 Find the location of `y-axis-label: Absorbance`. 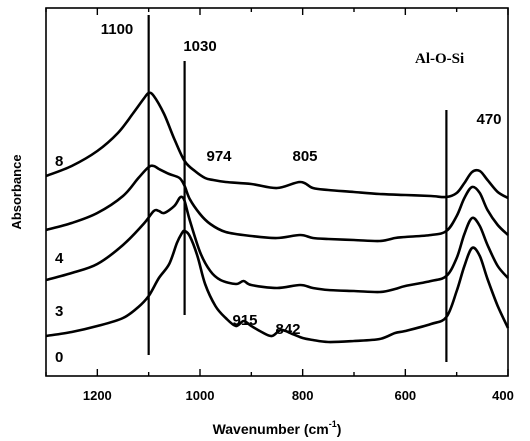

y-axis-label: Absorbance is located at coordinates (16, 191).